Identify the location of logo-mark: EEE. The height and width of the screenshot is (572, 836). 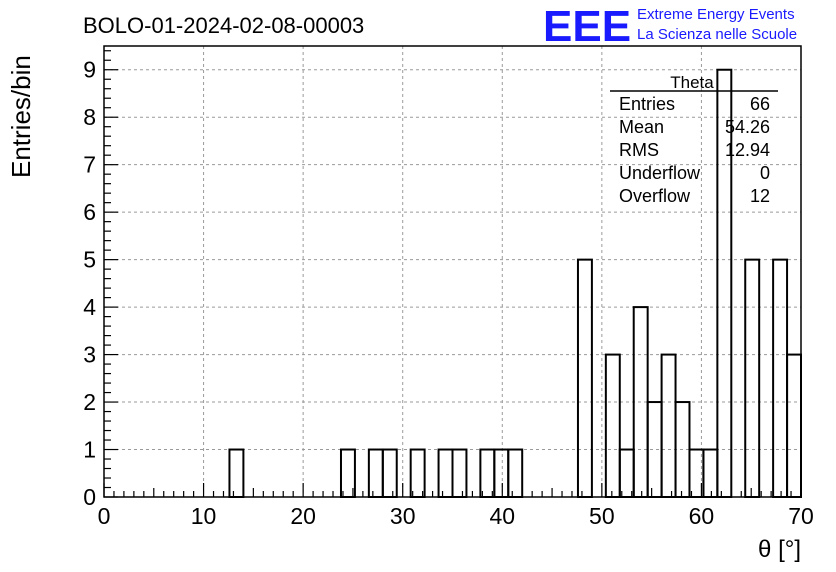
(587, 26).